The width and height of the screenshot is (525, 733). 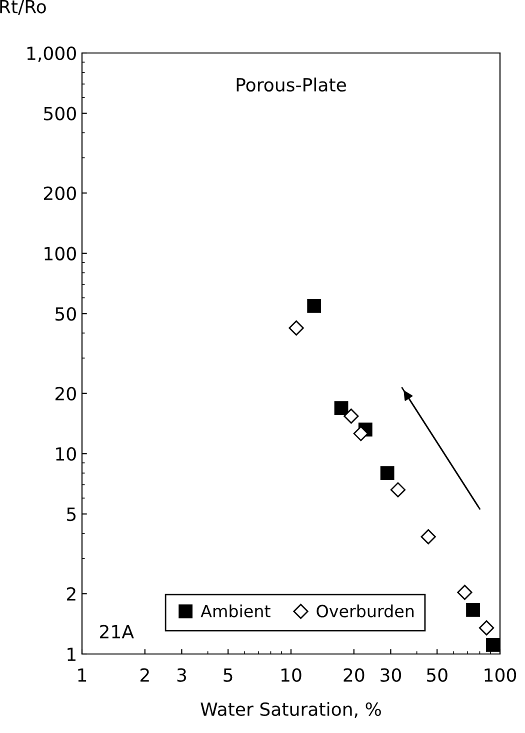 What do you see at coordinates (71, 515) in the screenshot?
I see `y-tick-label: 5` at bounding box center [71, 515].